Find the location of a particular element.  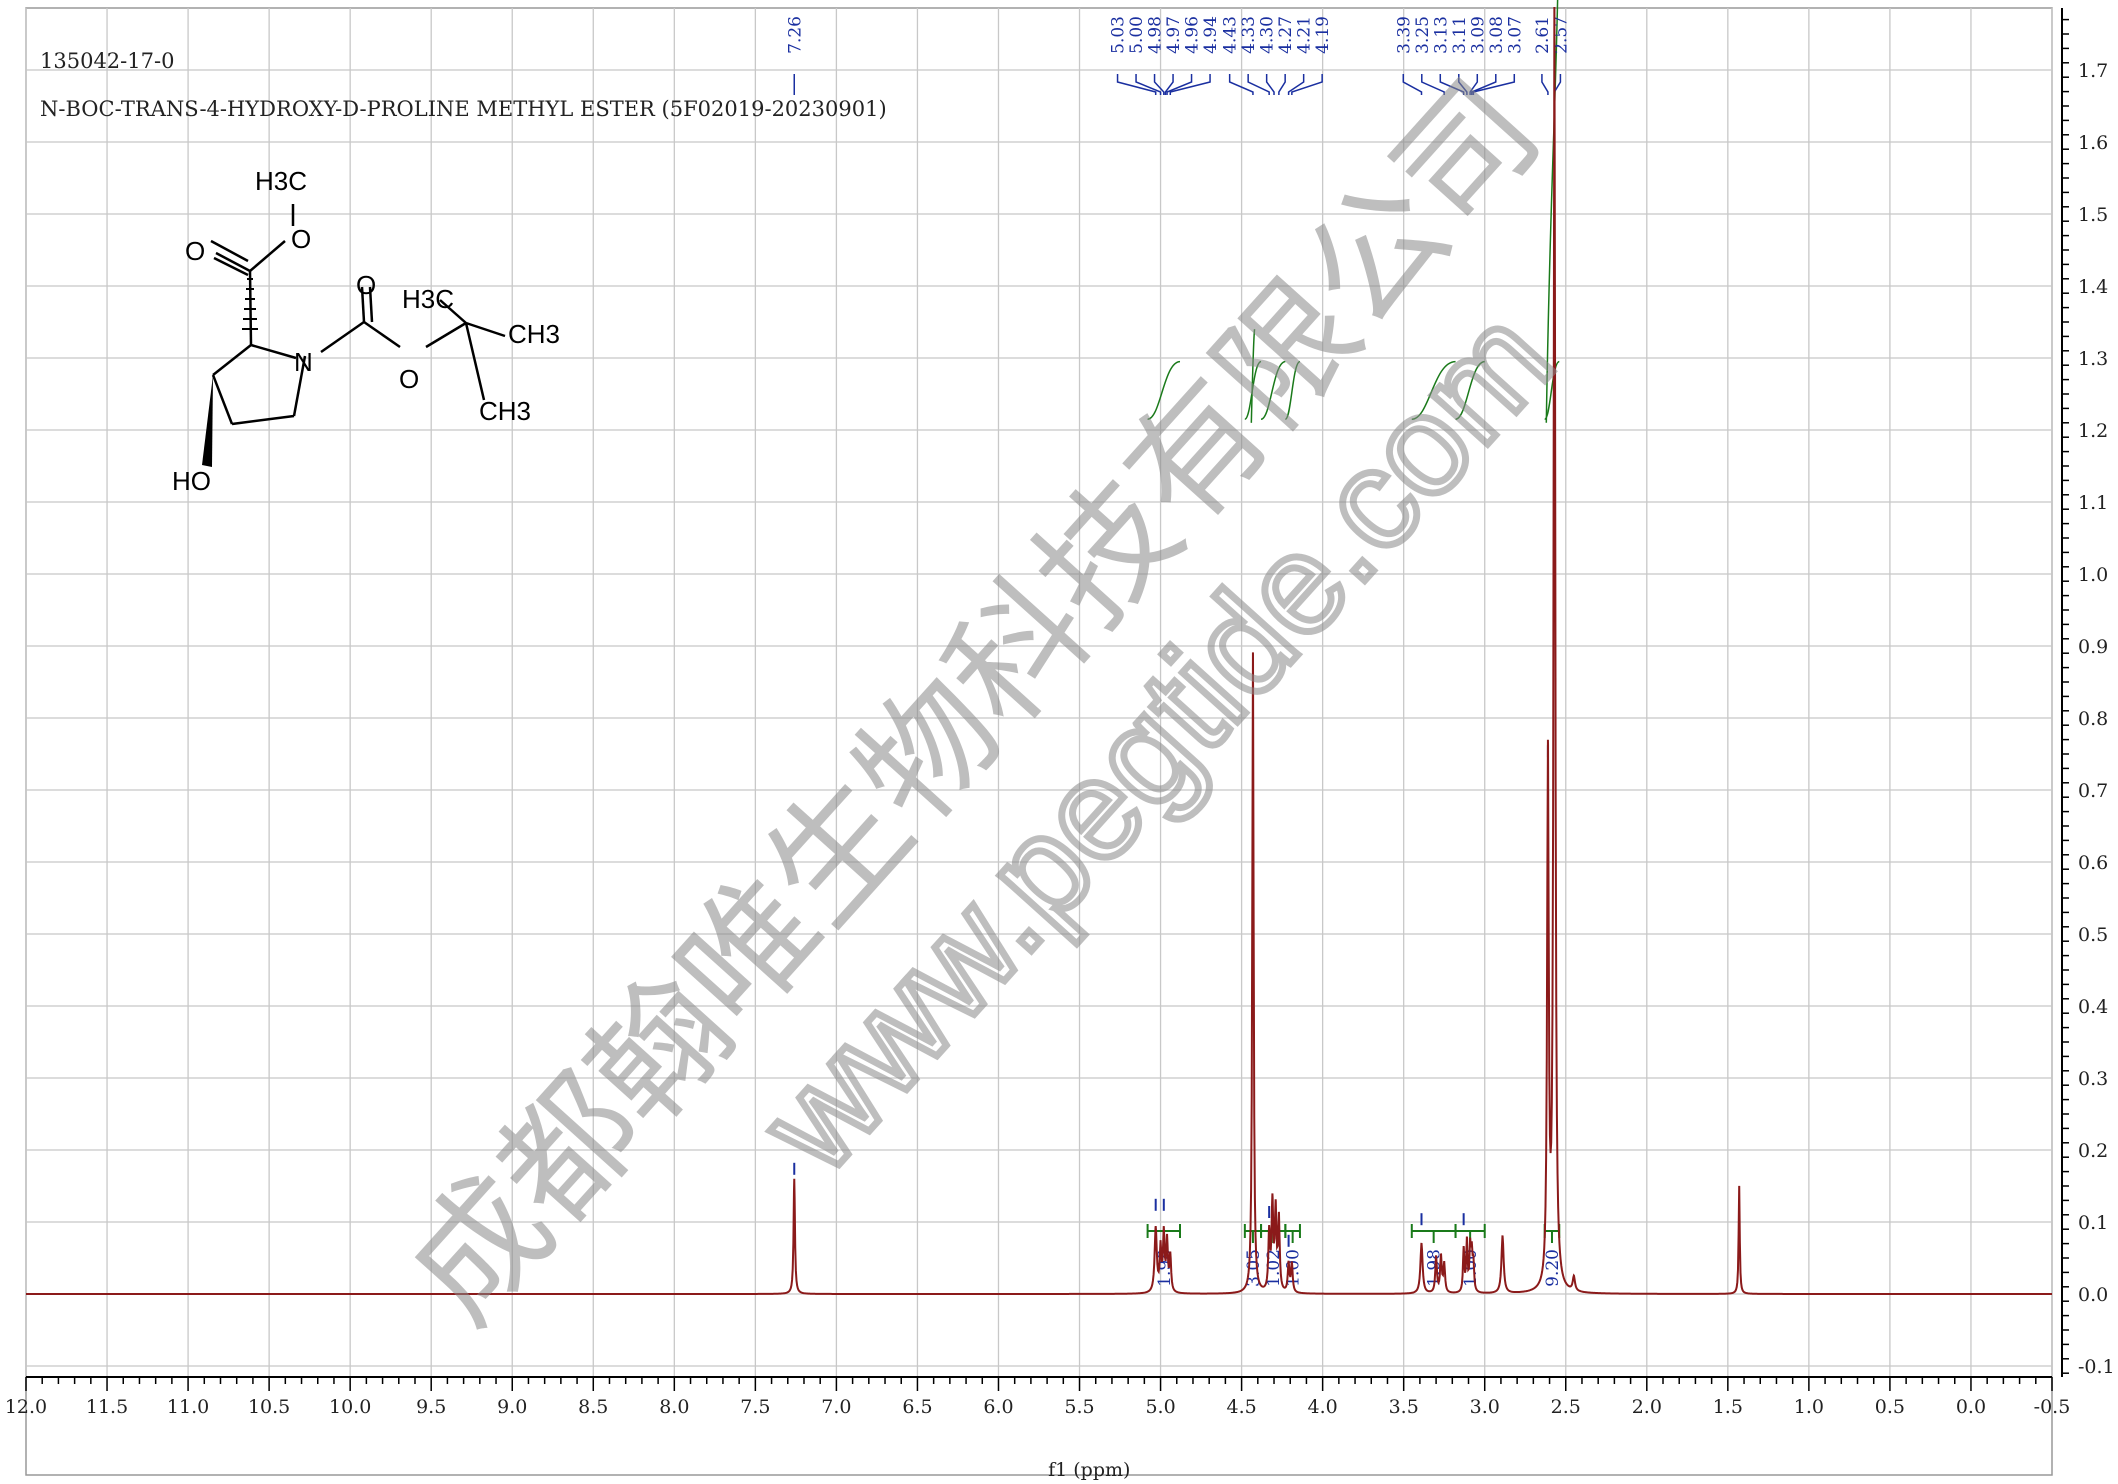

x-tick-label: 5.0 is located at coordinates (1160, 1407).